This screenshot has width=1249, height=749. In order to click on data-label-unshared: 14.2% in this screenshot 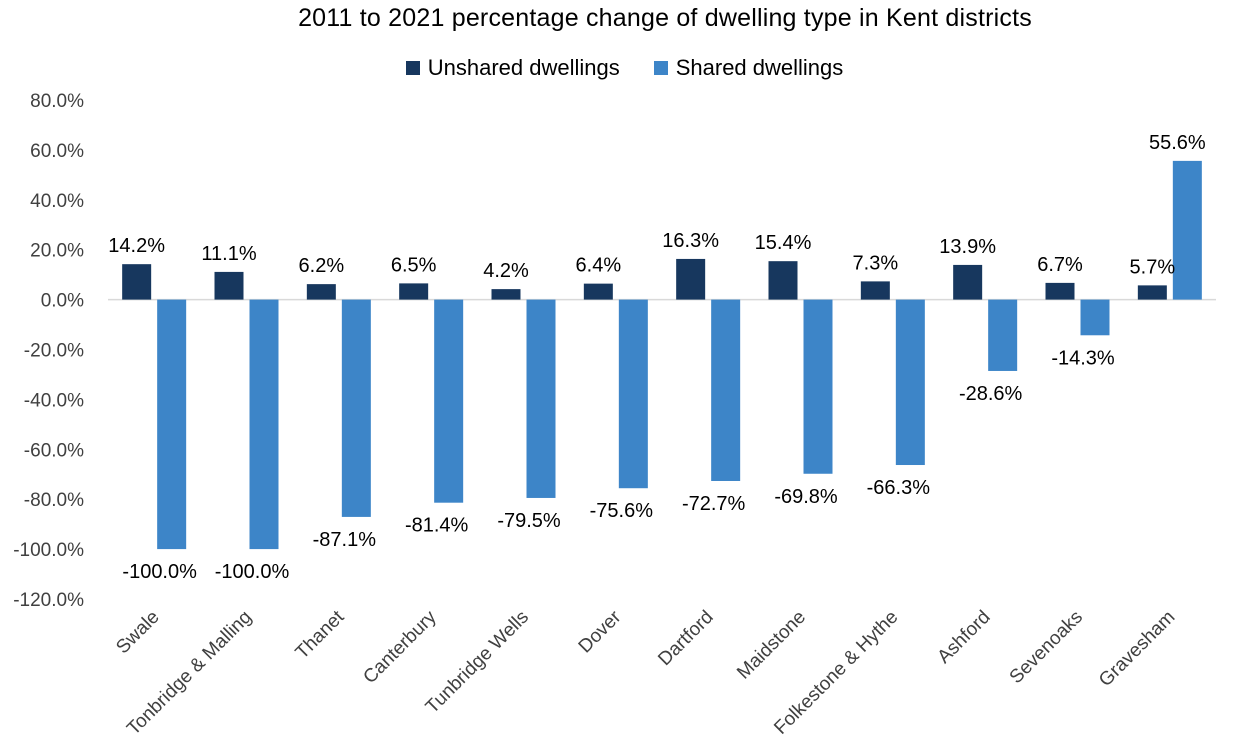, I will do `click(136, 246)`.